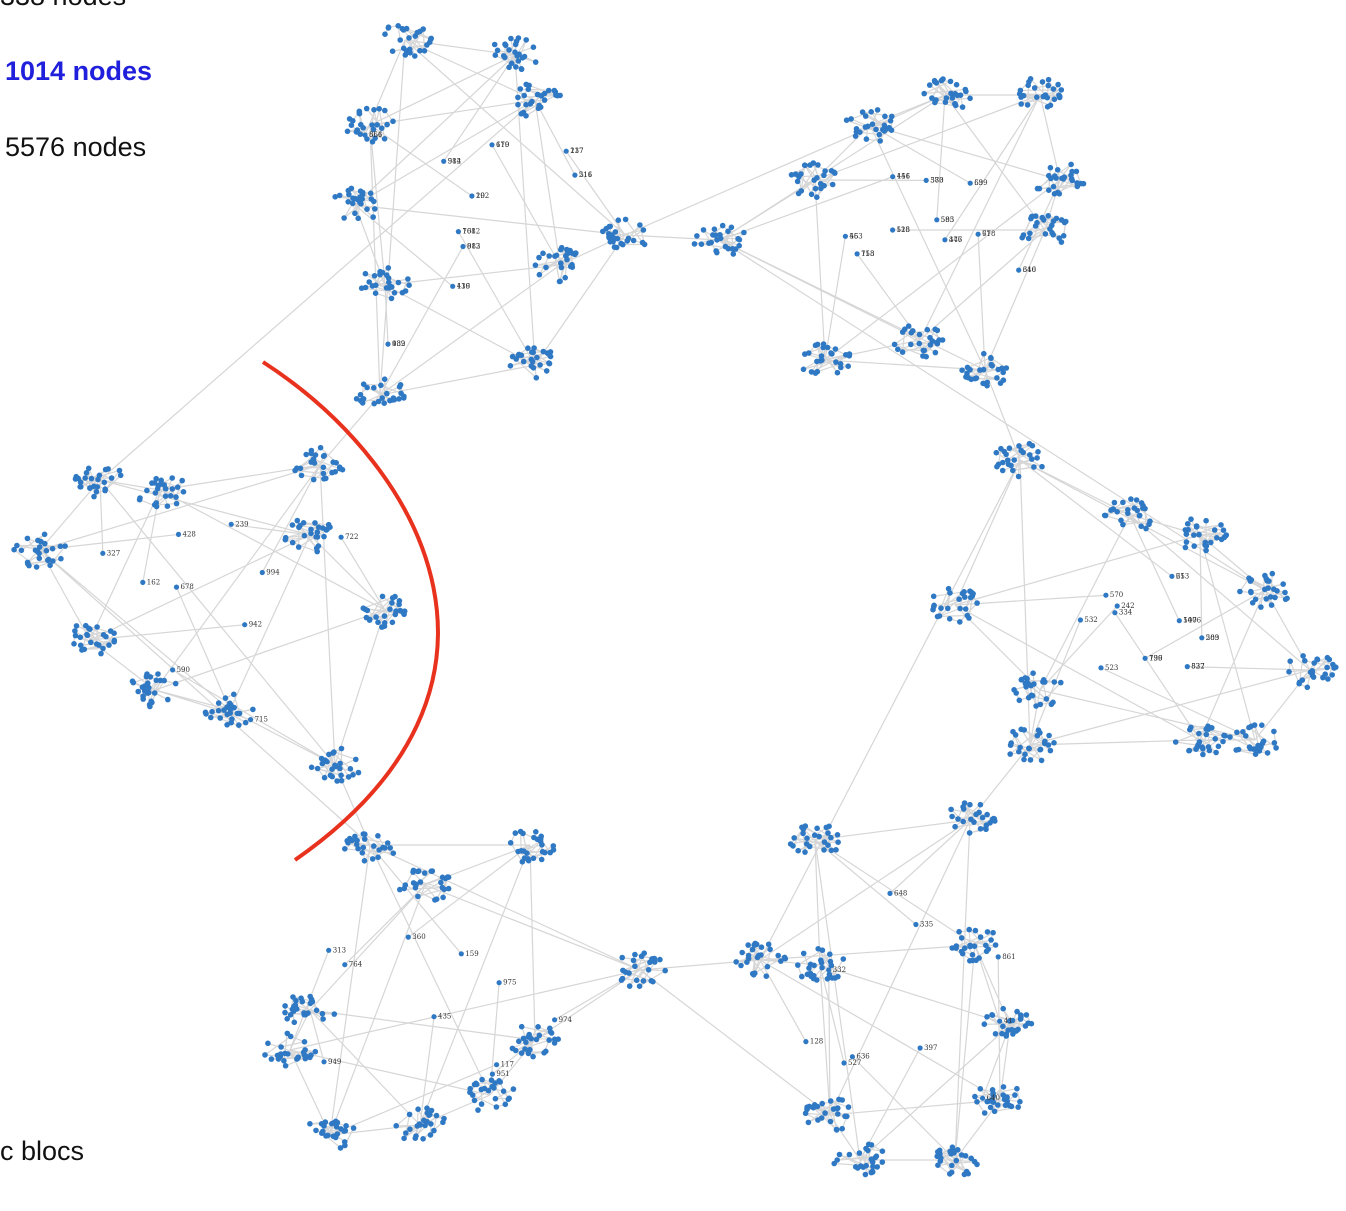 The image size is (1346, 1211). I want to click on node-label: 583, so click(947, 220).